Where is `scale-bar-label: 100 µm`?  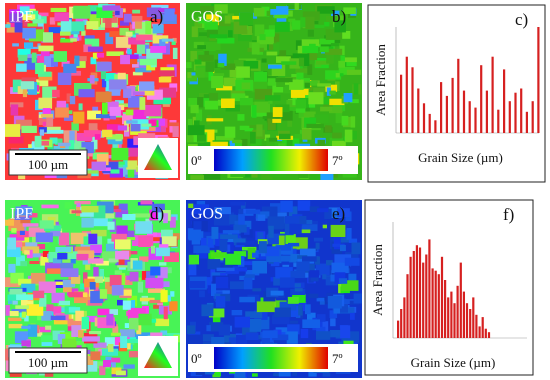
scale-bar-label: 100 µm is located at coordinates (48, 362).